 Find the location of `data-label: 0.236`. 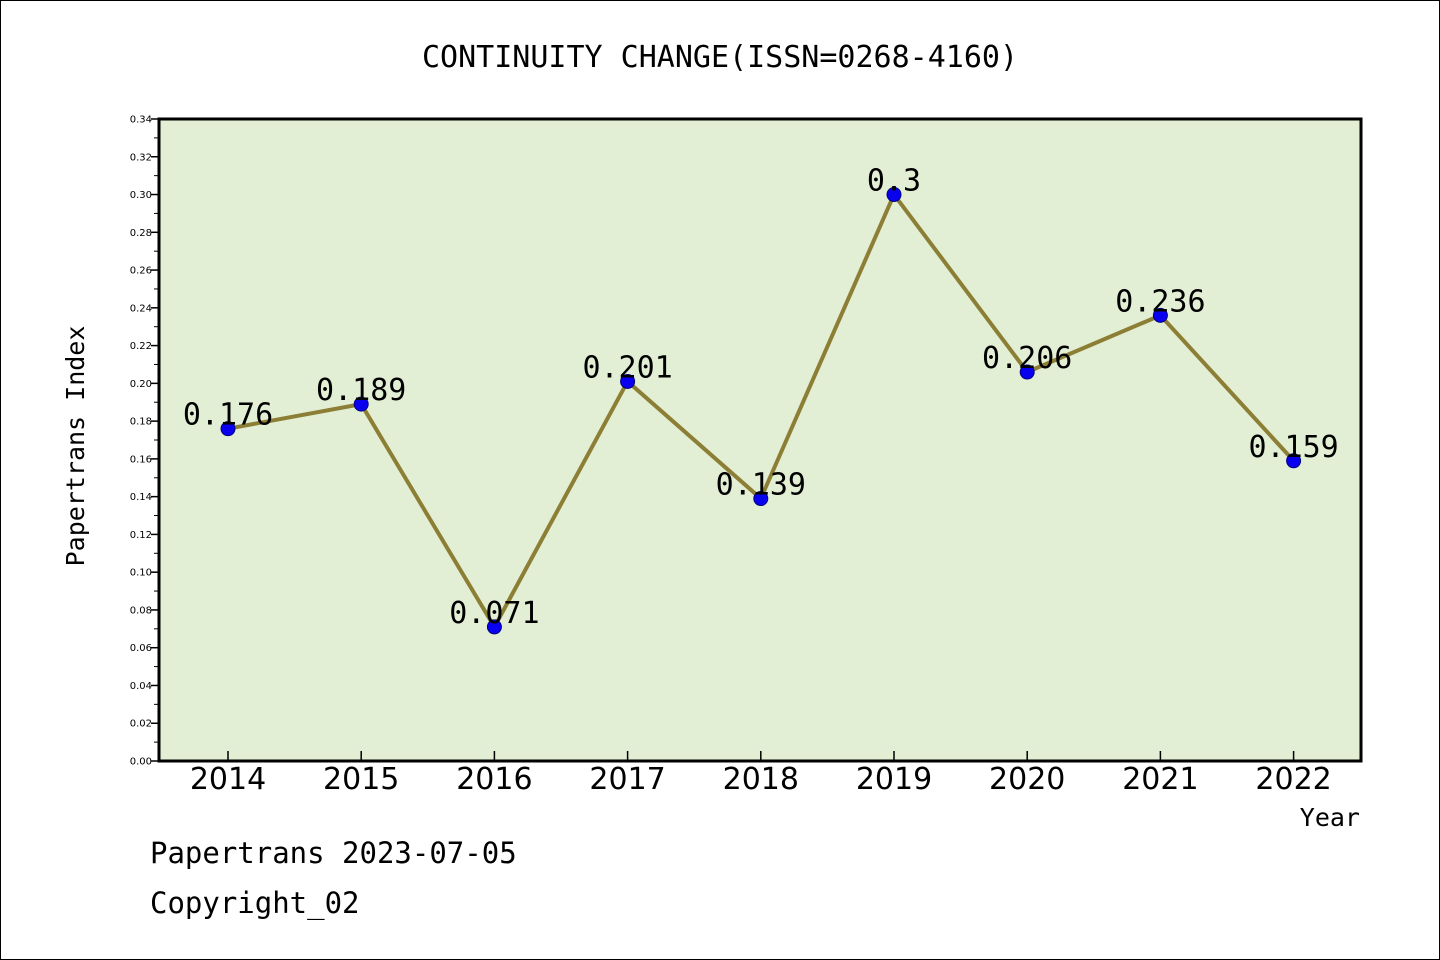

data-label: 0.236 is located at coordinates (1160, 301).